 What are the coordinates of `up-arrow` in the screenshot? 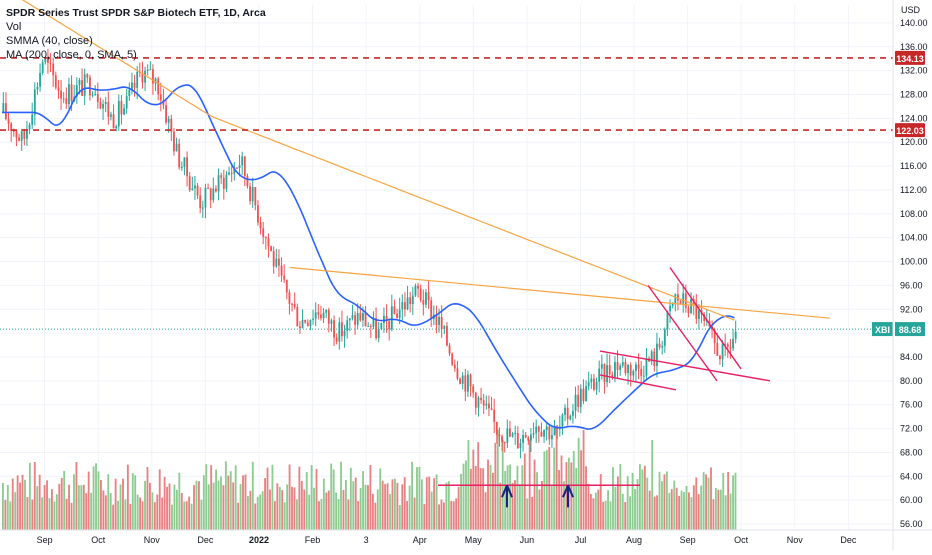 It's located at (507, 496).